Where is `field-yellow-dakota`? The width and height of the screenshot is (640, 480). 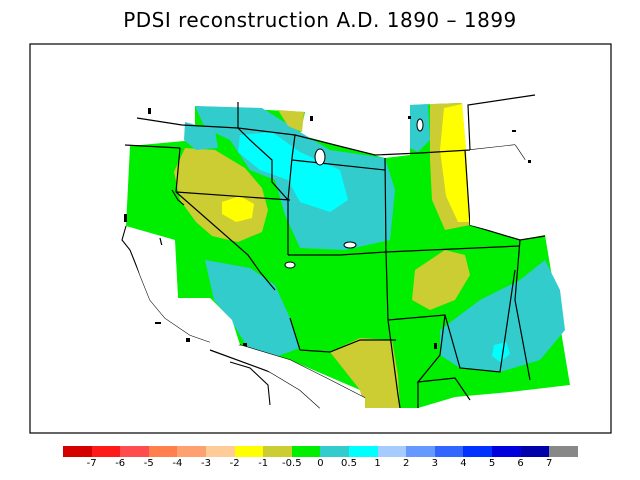
field-yellow-dakota is located at coordinates (455, 163).